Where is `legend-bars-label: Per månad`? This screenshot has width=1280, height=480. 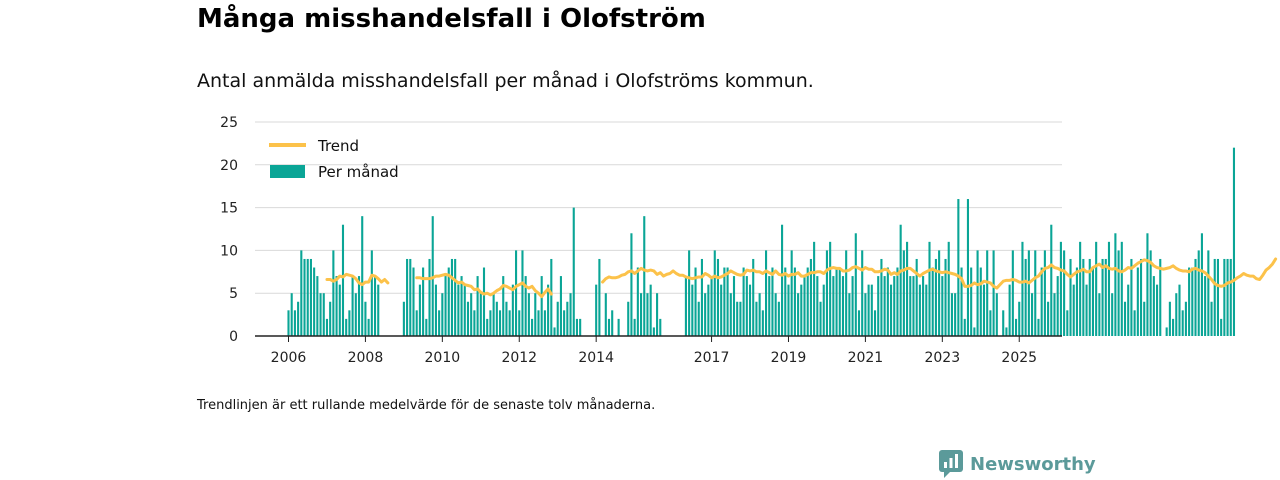
legend-bars-label: Per månad is located at coordinates (358, 172).